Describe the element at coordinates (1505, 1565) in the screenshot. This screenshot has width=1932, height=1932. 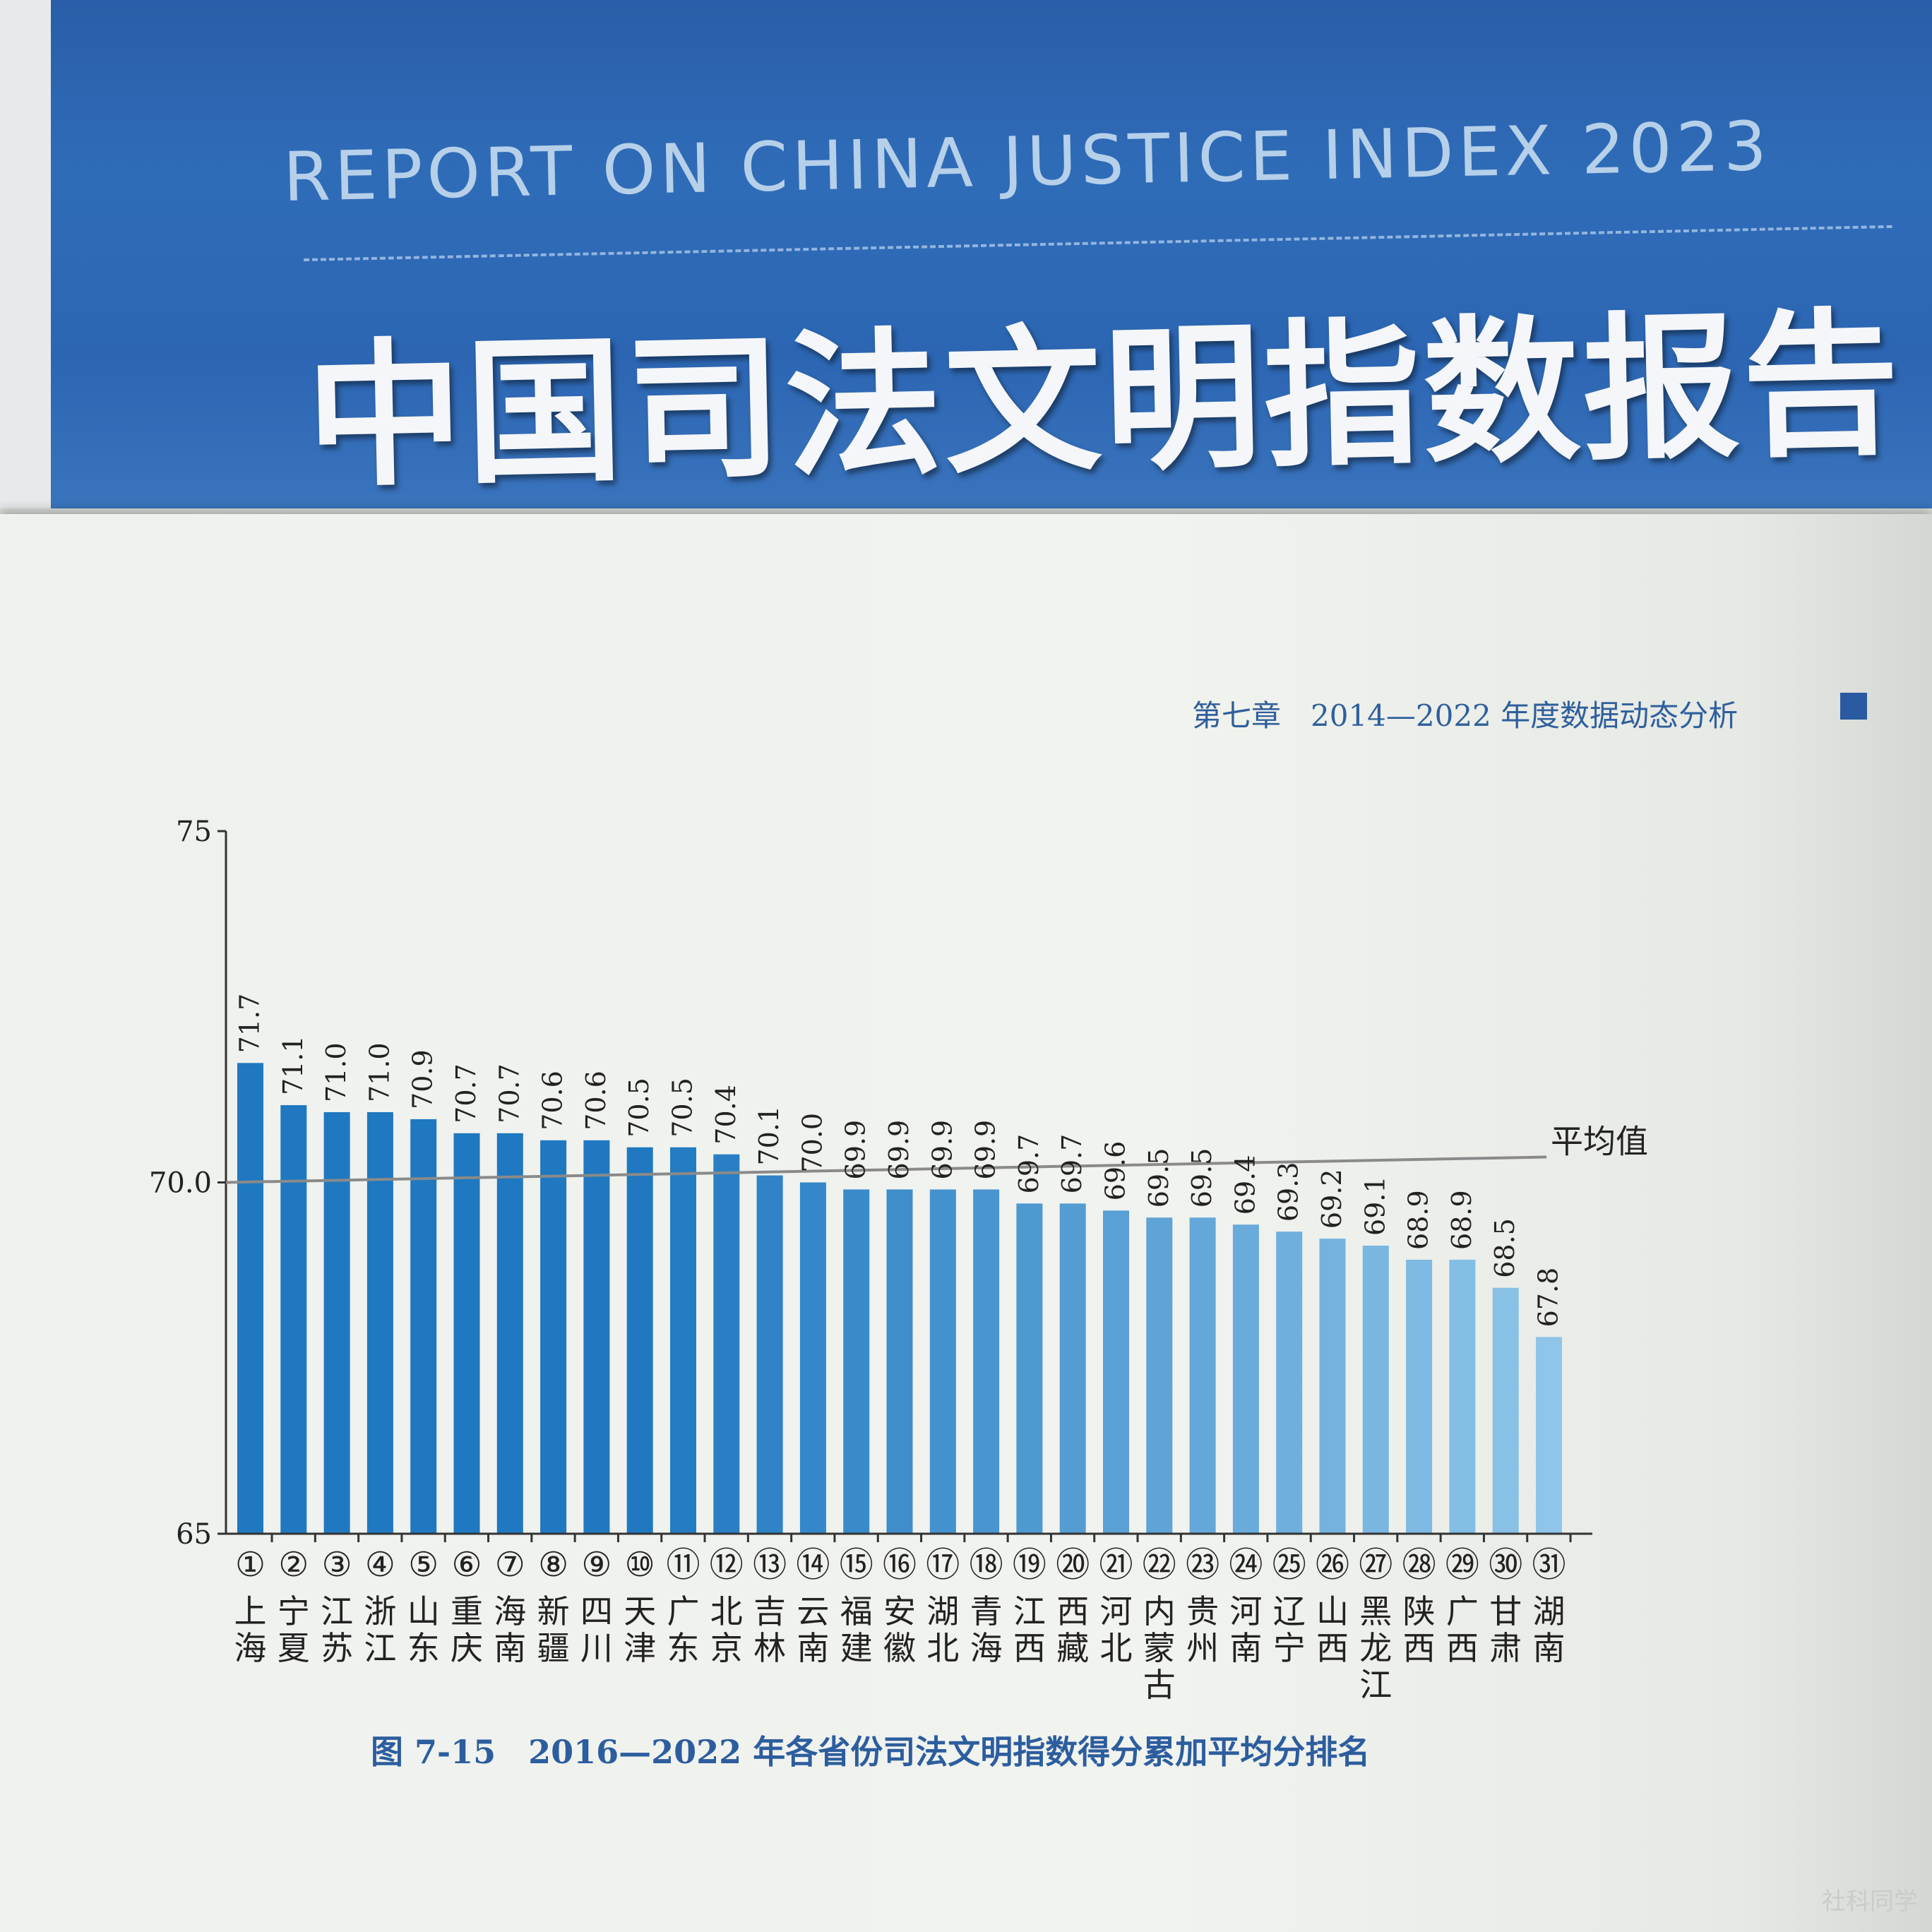
I see `rank-label: ㉚` at that location.